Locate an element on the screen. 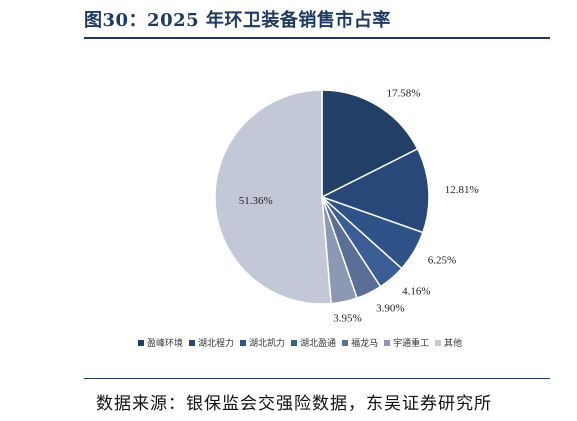 The image size is (577, 421). legend-label: 其他 is located at coordinates (453, 344).